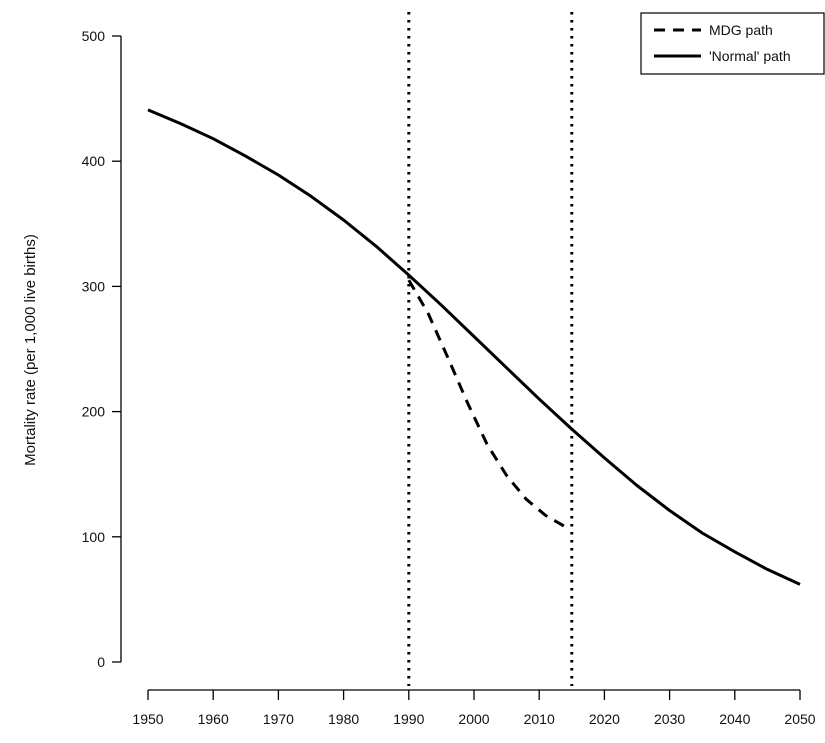  What do you see at coordinates (343, 719) in the screenshot?
I see `x-tick-label: 1980` at bounding box center [343, 719].